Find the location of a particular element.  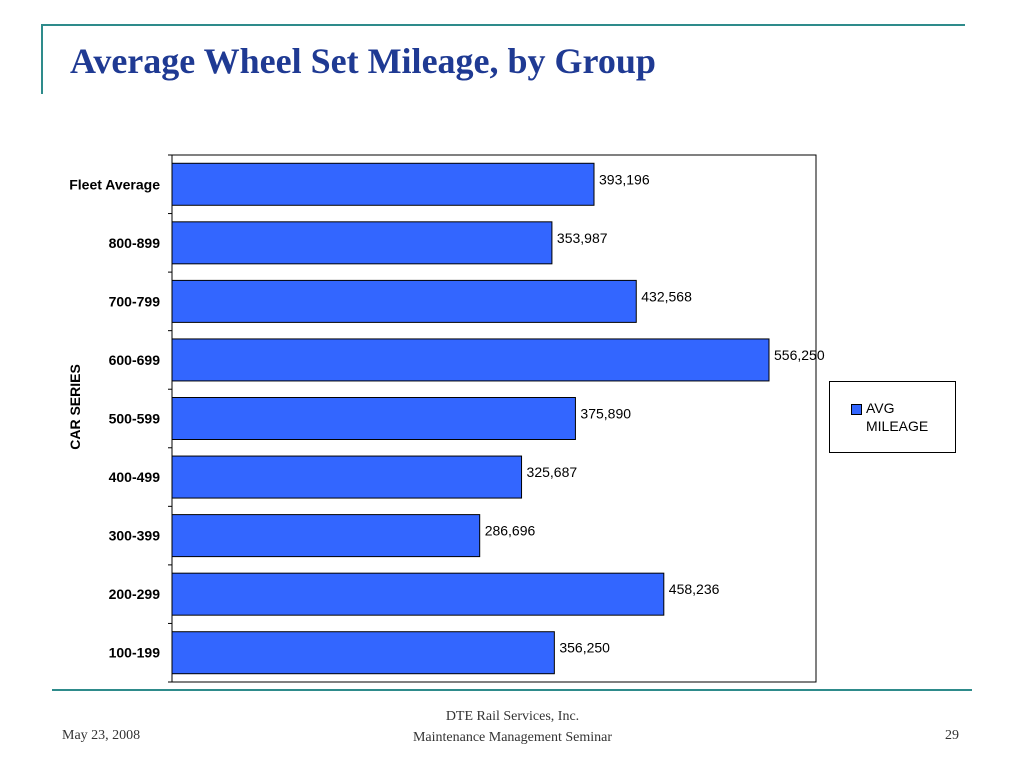

category-label: Fleet Average is located at coordinates (114, 184).